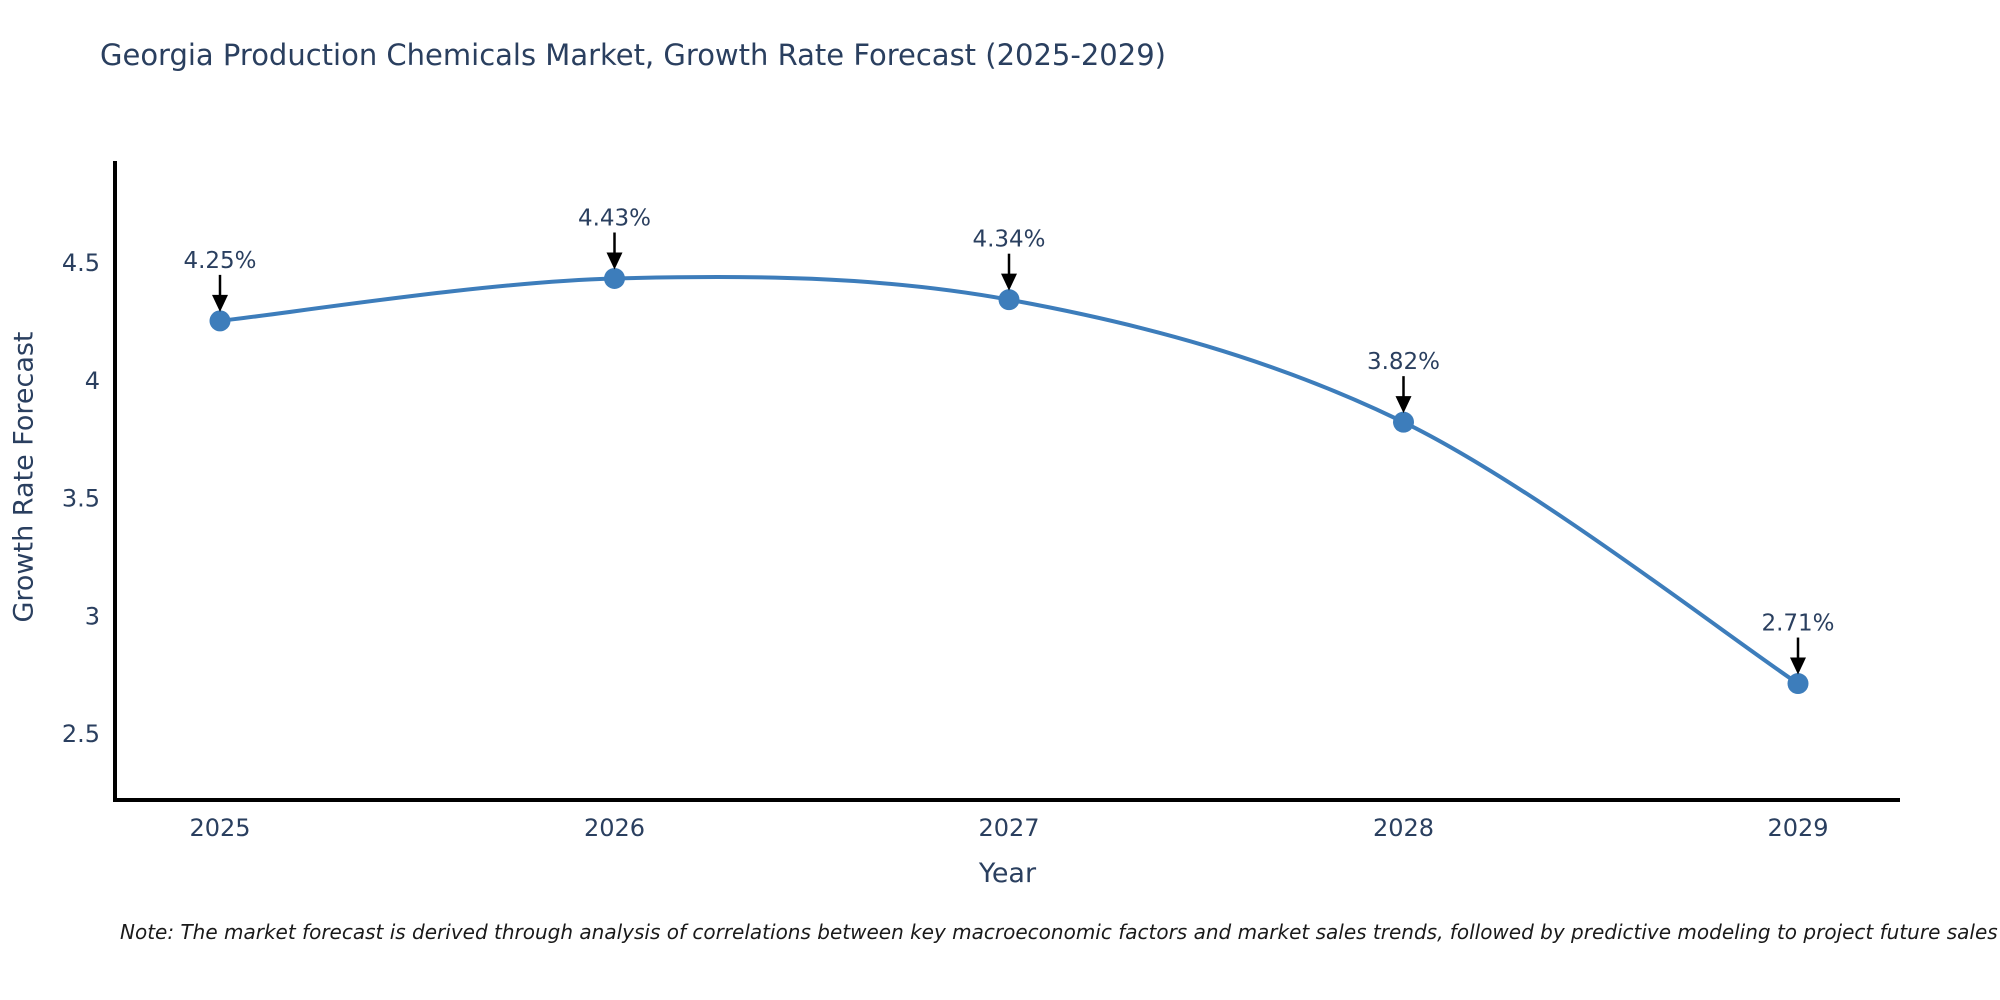 This screenshot has height=1000, width=2000. Describe the element at coordinates (1797, 624) in the screenshot. I see `annotation-label: 2.71%` at that location.